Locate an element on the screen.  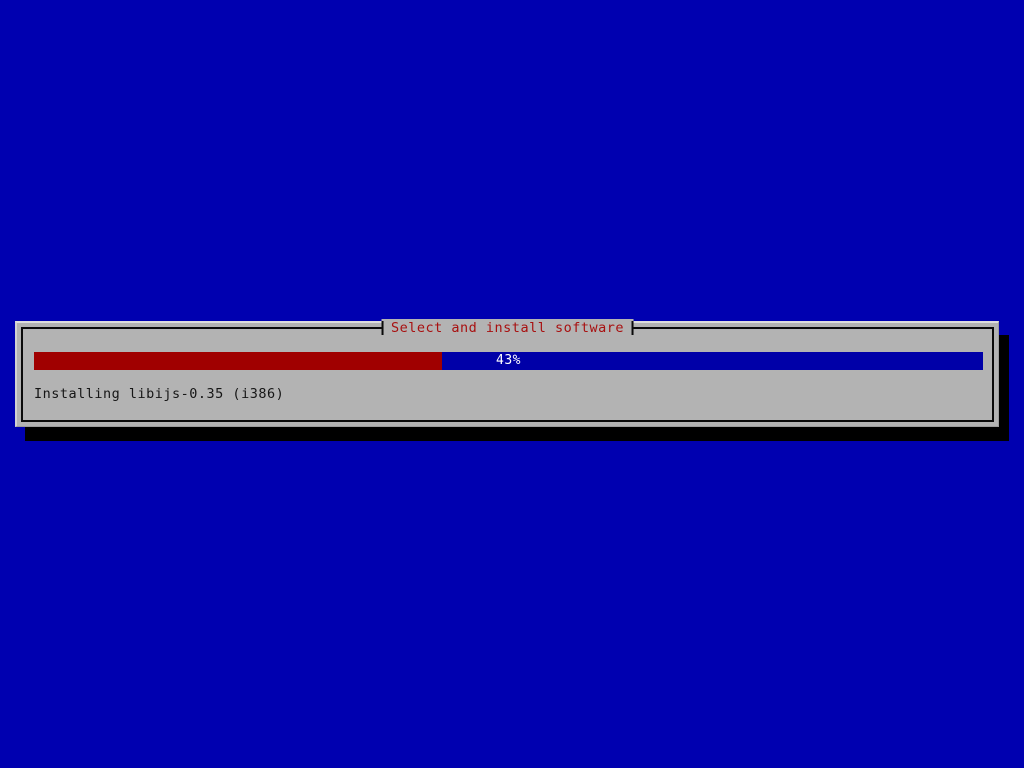
progress-percentage: 43% is located at coordinates (508, 360).